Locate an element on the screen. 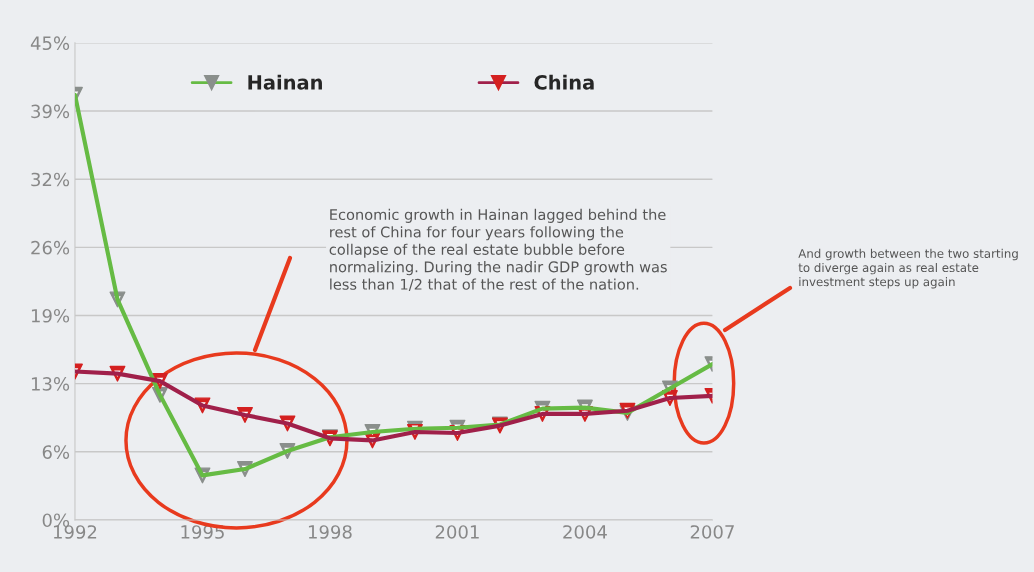 This screenshot has width=1034, height=572. x-tick-label: 1992 is located at coordinates (75, 532).